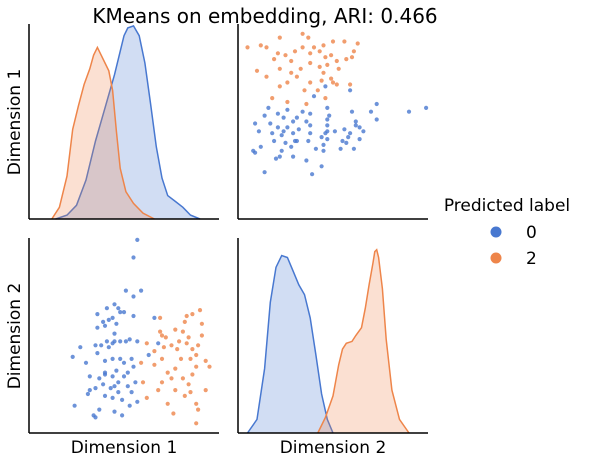  Describe the element at coordinates (264, 16) in the screenshot. I see `chart-title: KMeans on embedding, ARI: 0.466` at that location.